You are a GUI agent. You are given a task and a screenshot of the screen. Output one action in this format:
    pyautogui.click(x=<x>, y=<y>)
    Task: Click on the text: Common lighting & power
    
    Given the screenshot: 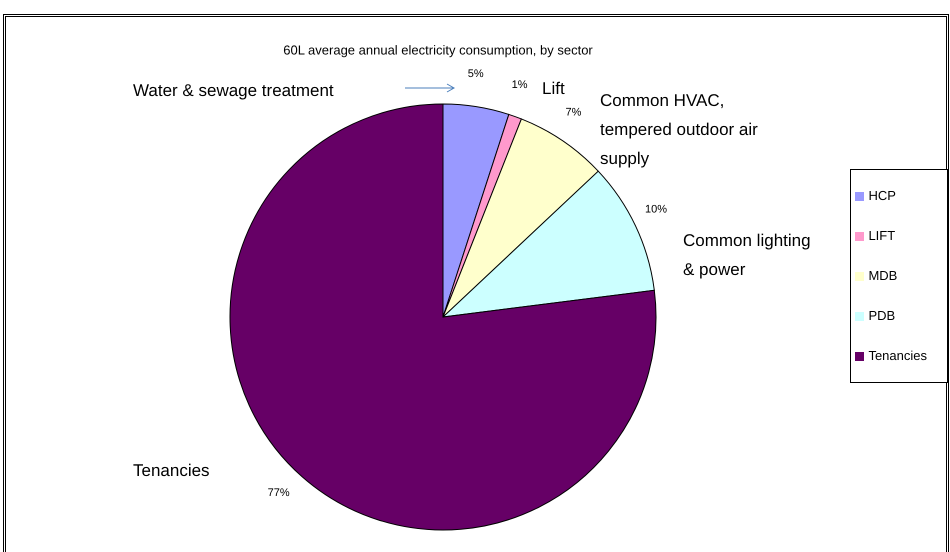 What is the action you would take?
    pyautogui.click(x=747, y=255)
    